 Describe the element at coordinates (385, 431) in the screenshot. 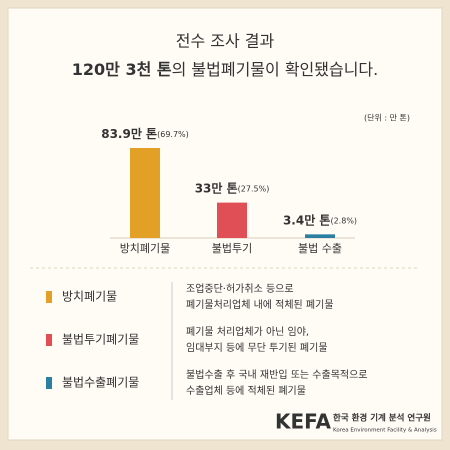

I see `footer-org-en: Korea Environment Facility & Analysis` at that location.